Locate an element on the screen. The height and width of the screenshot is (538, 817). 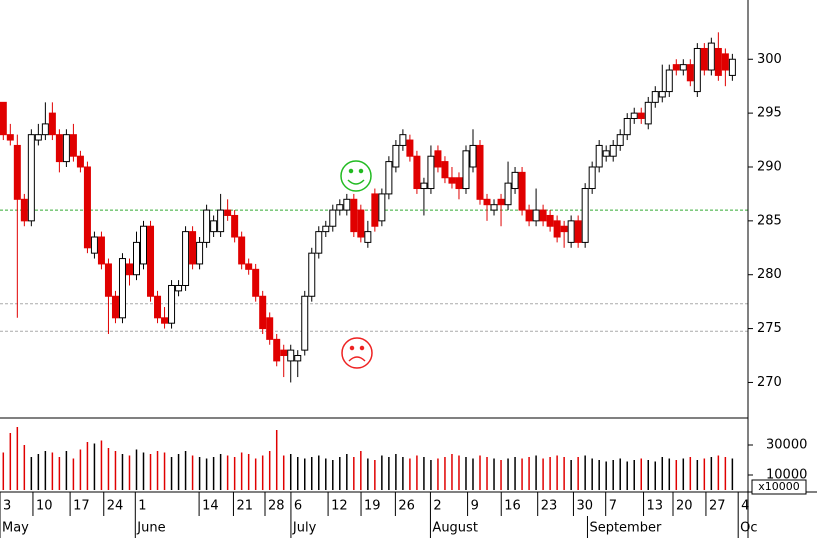
month-label: Oc is located at coordinates (748, 528).